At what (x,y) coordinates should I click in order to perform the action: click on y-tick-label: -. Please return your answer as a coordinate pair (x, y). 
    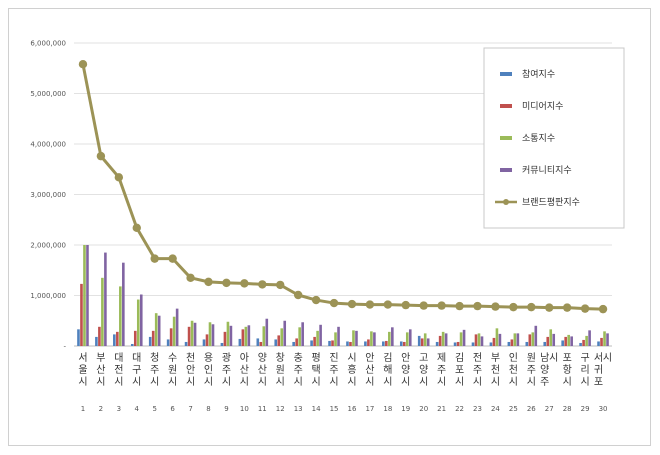
    Looking at the image, I should click on (64, 347).